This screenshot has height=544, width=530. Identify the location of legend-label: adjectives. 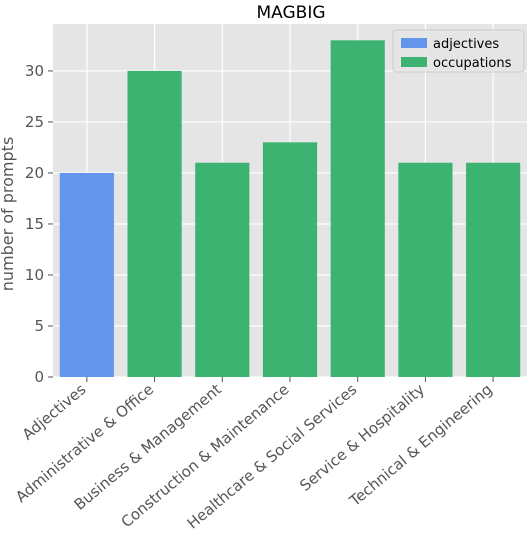
(466, 44).